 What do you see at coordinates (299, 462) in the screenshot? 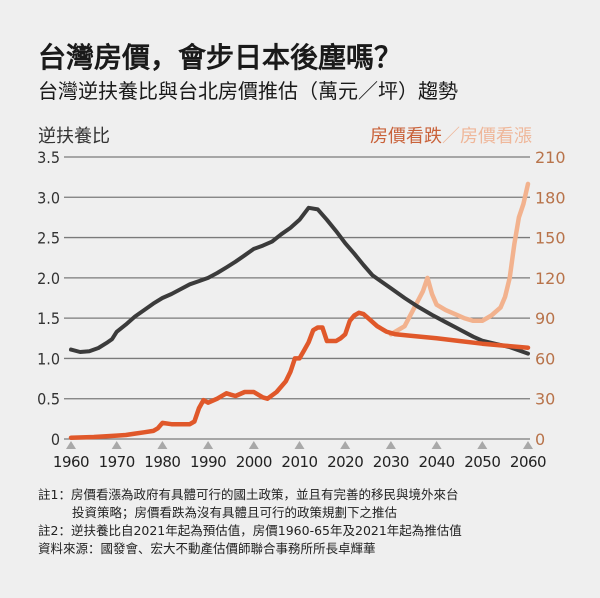
I see `x-tick-label: 2010` at bounding box center [299, 462].